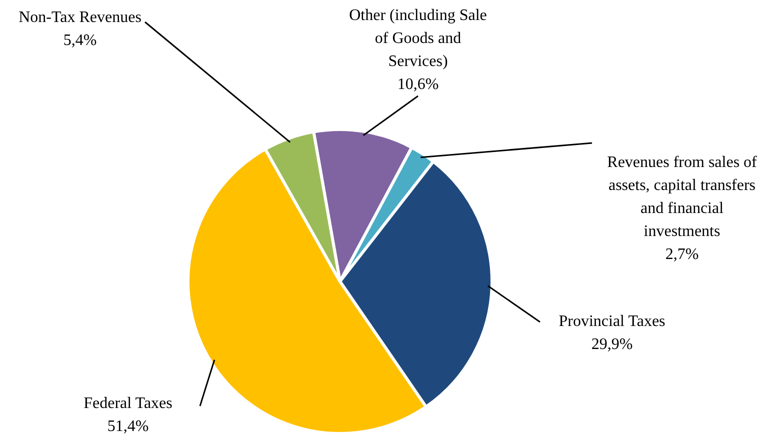  What do you see at coordinates (612, 345) in the screenshot?
I see `data-label: 29,9%` at bounding box center [612, 345].